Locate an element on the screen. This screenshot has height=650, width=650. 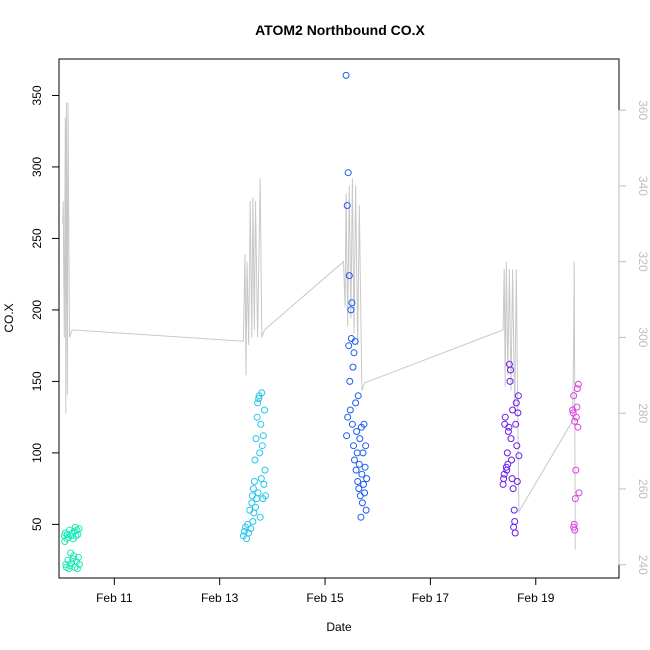
y2-tick-label: 340 is located at coordinates (643, 186).